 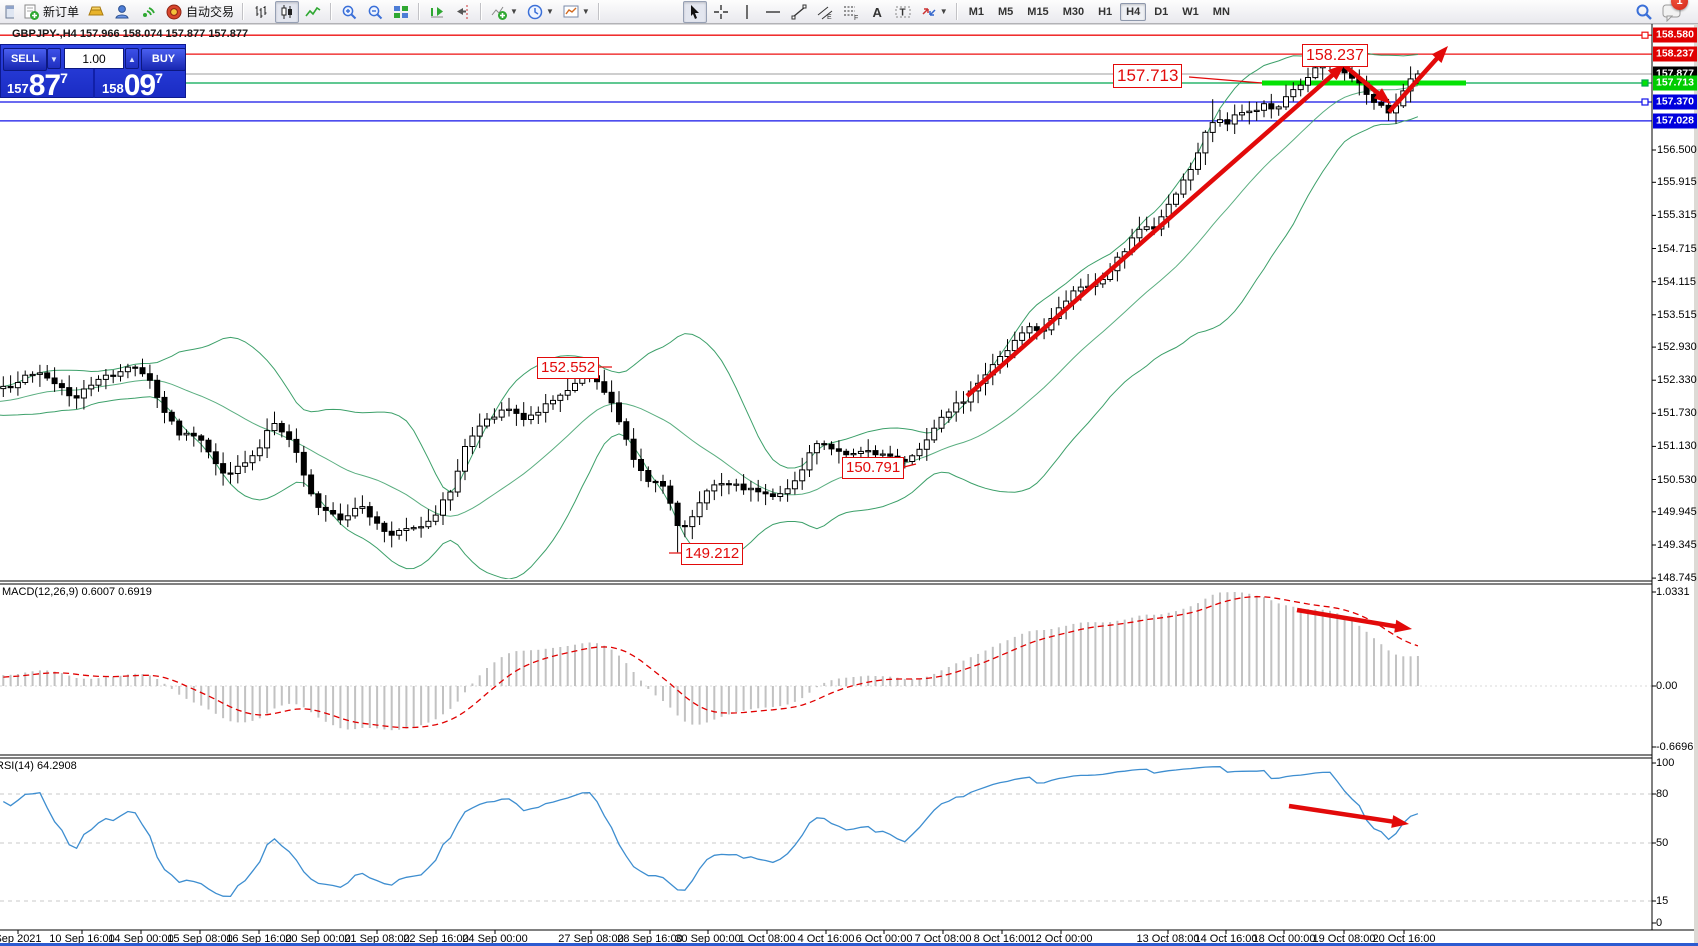 I want to click on profile-icon, so click(x=122, y=12).